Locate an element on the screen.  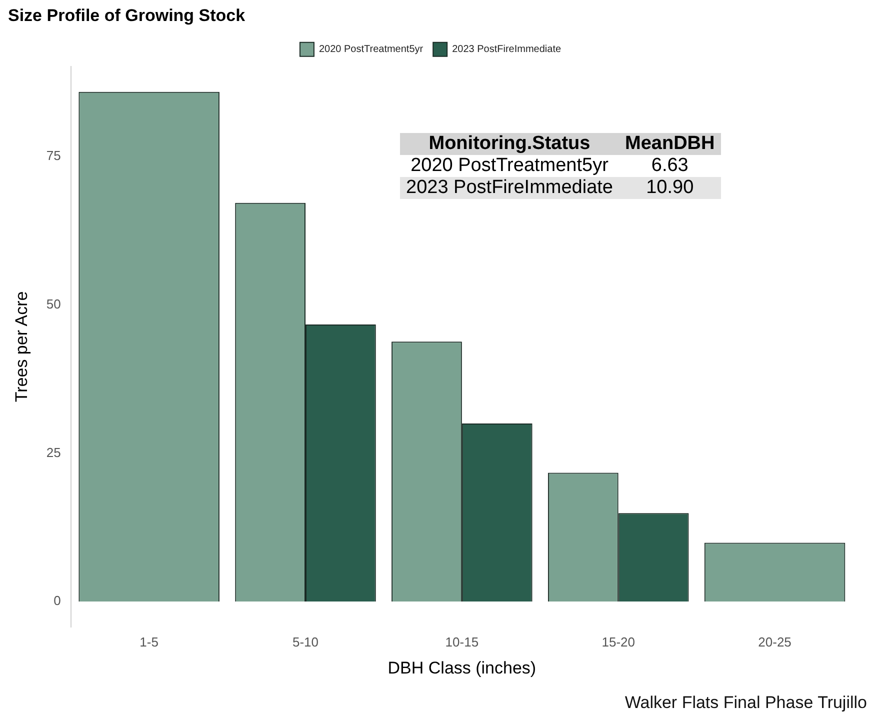
x-tick-label: 10-15 is located at coordinates (462, 642).